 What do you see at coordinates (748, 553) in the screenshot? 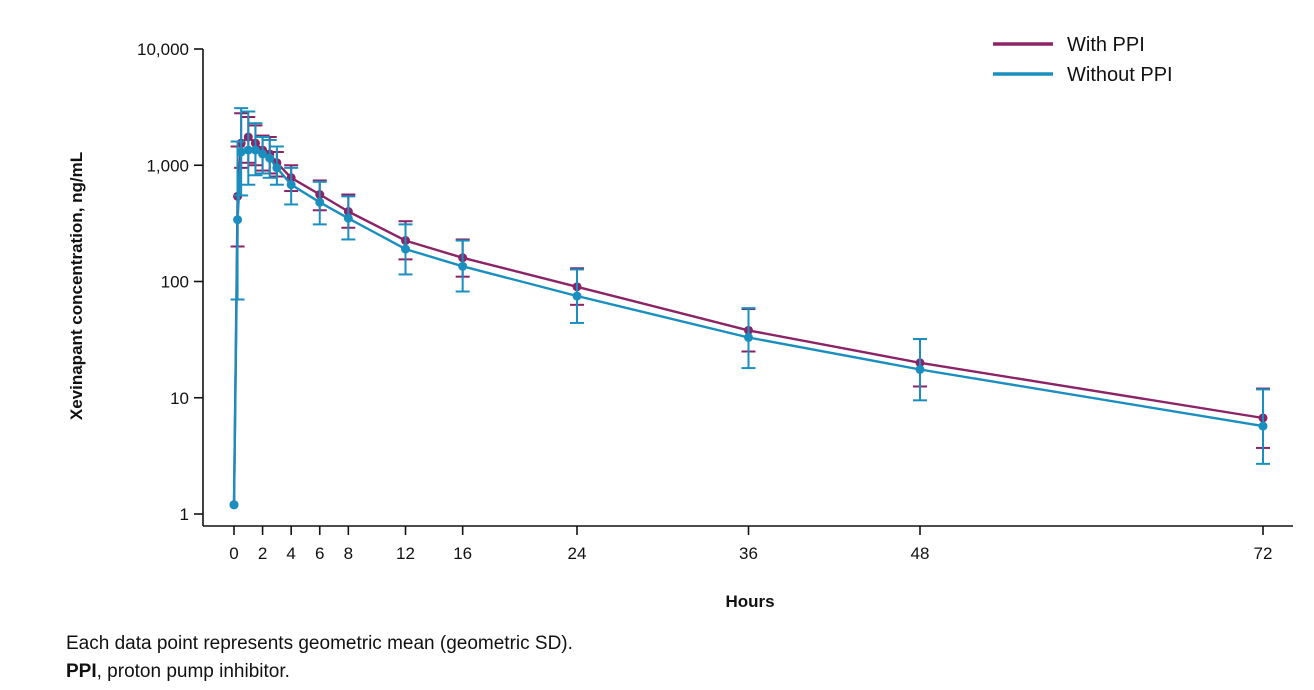
I see `x-tick-label: 36` at bounding box center [748, 553].